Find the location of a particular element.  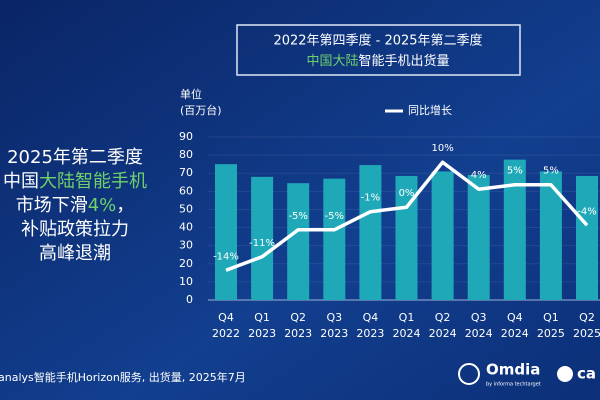

y-tick-label: 10 is located at coordinates (186, 281).